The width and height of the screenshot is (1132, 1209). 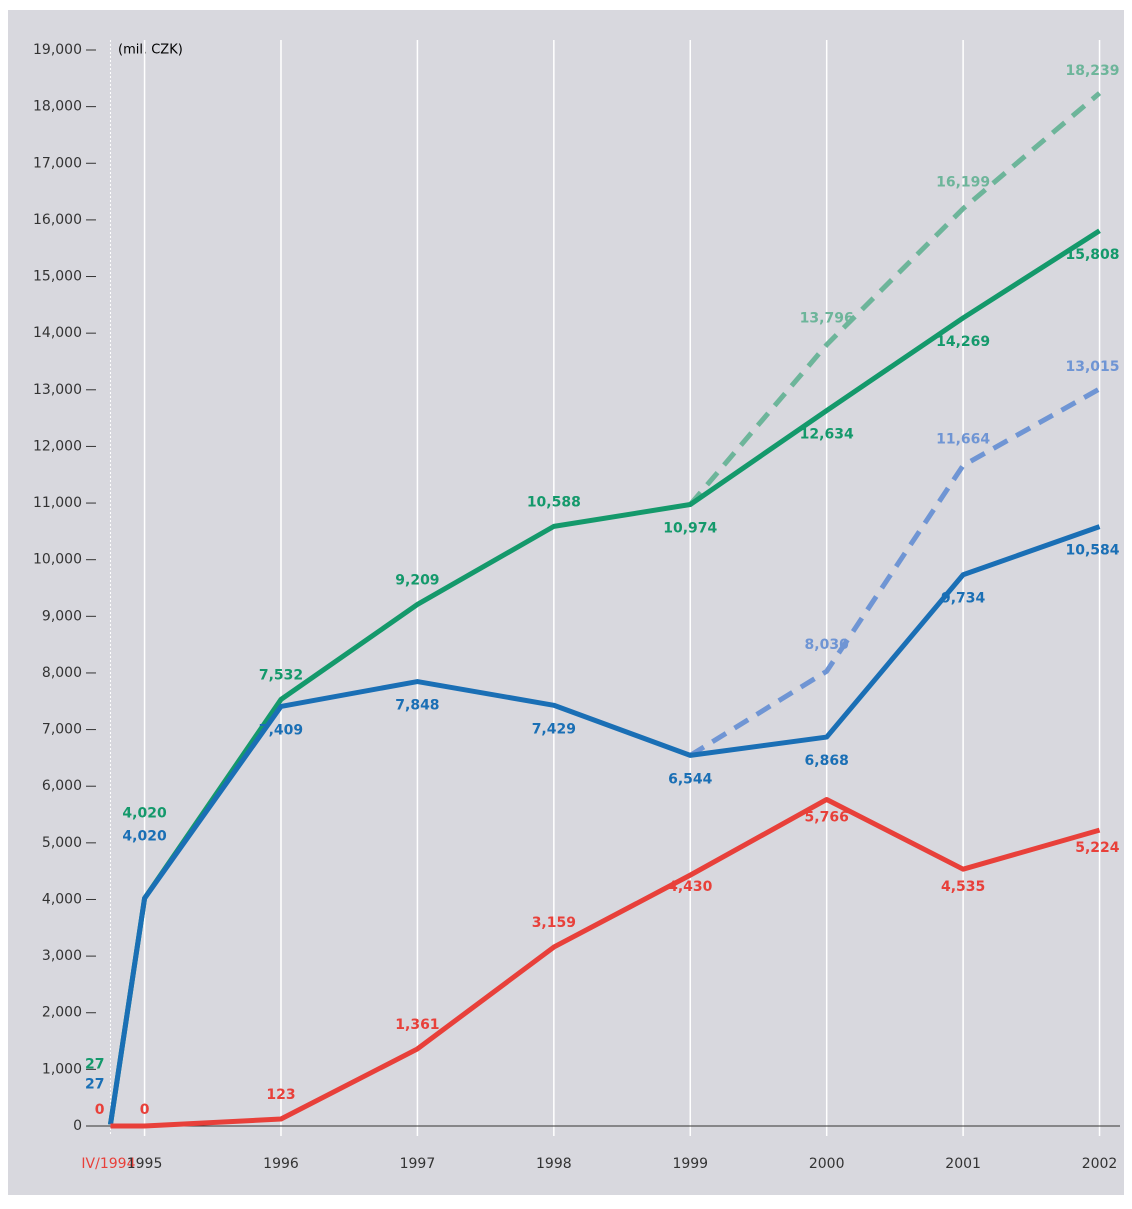 What do you see at coordinates (963, 439) in the screenshot?
I see `data-label: 11,664` at bounding box center [963, 439].